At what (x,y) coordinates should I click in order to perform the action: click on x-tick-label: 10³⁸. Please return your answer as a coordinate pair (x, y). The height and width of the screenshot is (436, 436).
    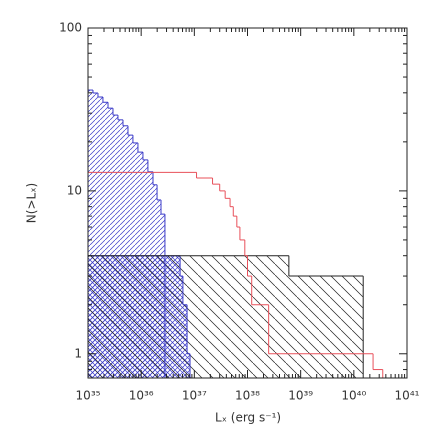
    Looking at the image, I should click on (247, 396).